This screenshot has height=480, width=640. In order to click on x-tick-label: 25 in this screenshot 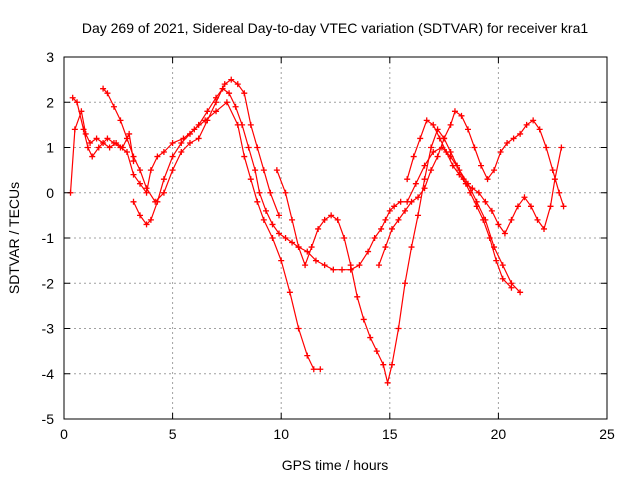, I will do `click(607, 434)`.